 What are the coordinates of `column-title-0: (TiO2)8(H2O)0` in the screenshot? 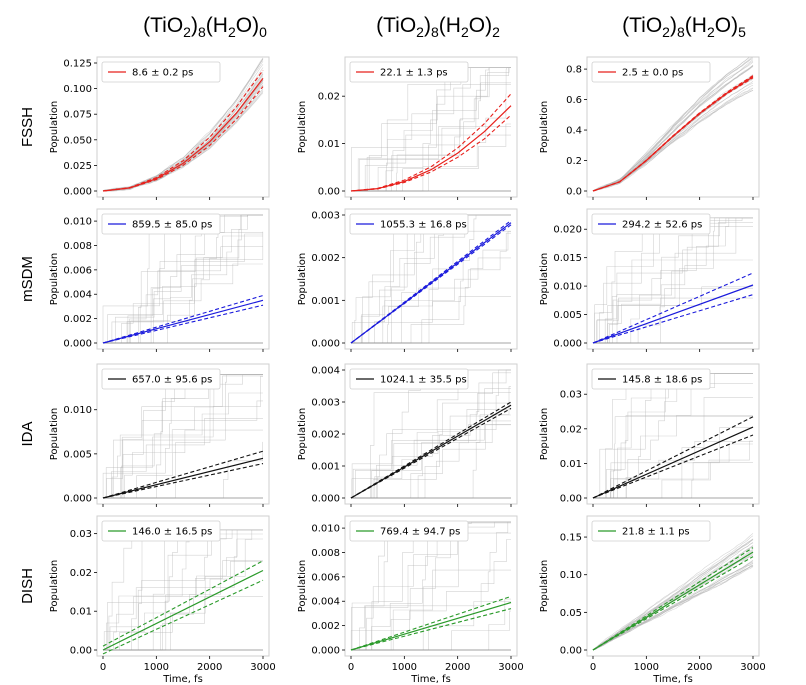 It's located at (205, 27).